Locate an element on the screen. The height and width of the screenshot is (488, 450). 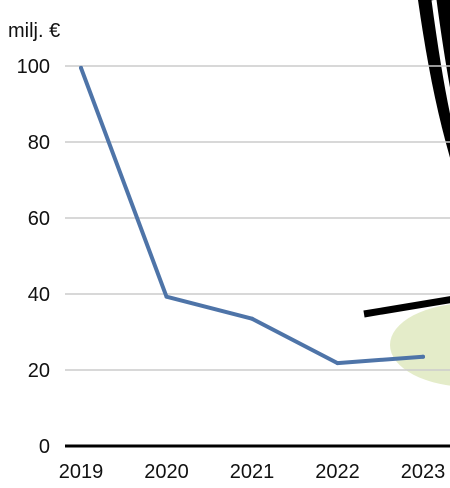
y-tick-label: 0 is located at coordinates (44, 447).